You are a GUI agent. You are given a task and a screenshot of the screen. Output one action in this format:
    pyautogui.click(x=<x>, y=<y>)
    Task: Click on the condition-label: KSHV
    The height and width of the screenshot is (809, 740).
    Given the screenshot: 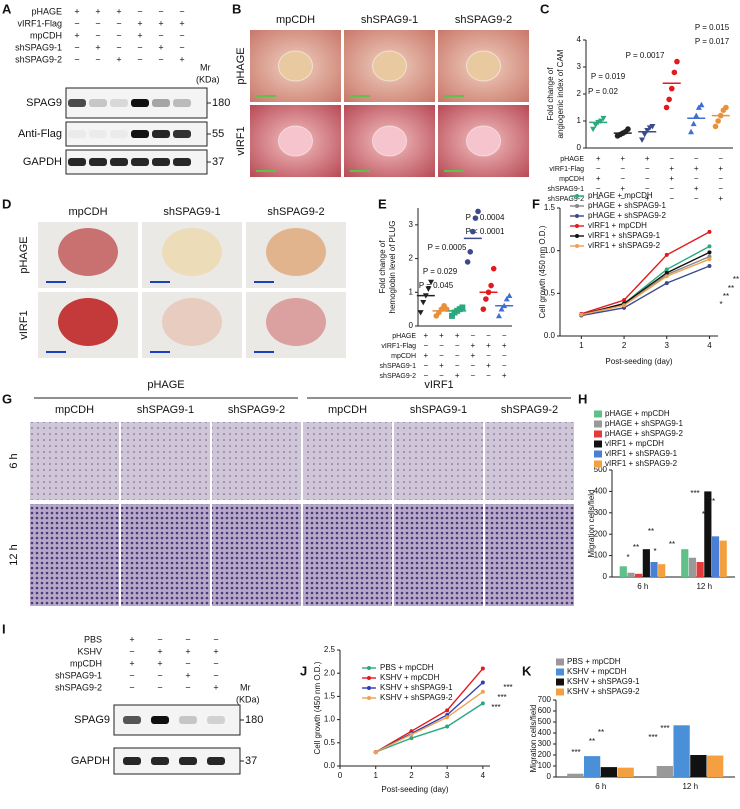 What is the action you would take?
    pyautogui.click(x=89, y=651)
    